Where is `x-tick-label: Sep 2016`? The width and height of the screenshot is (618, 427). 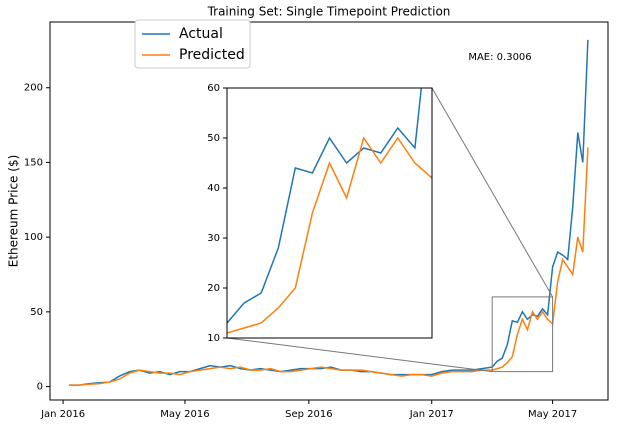 x-tick-label: Sep 2016 is located at coordinates (308, 414).